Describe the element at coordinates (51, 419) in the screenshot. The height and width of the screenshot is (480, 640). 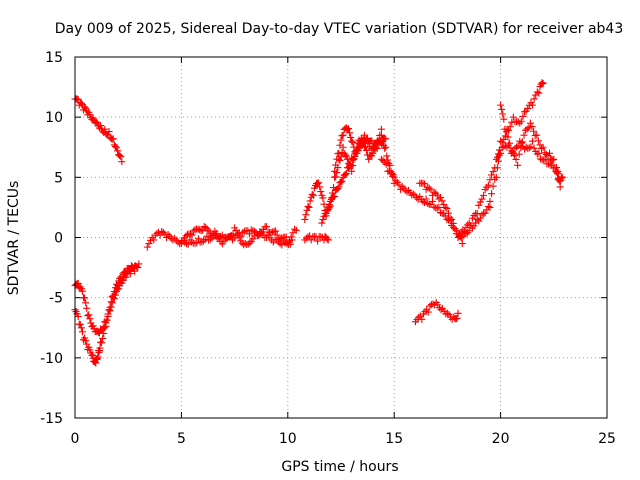
I see `y-tick-label: -15` at that location.